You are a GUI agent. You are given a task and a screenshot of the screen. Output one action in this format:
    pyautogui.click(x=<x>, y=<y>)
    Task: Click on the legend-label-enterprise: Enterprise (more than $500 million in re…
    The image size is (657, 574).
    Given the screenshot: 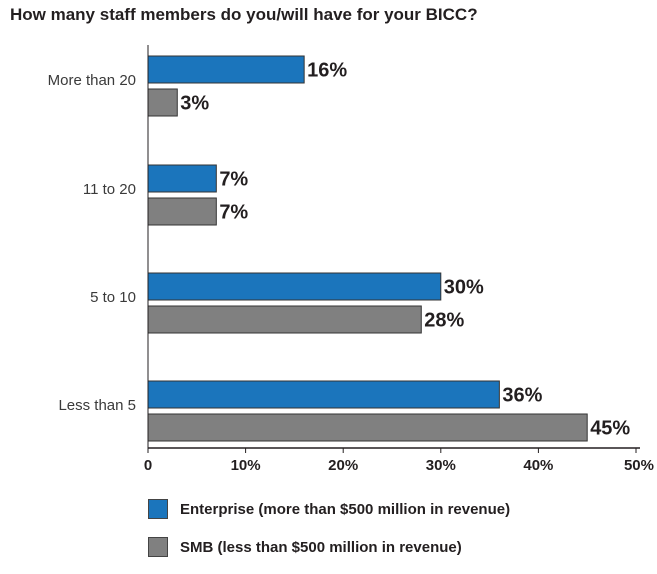 What is the action you would take?
    pyautogui.click(x=345, y=509)
    